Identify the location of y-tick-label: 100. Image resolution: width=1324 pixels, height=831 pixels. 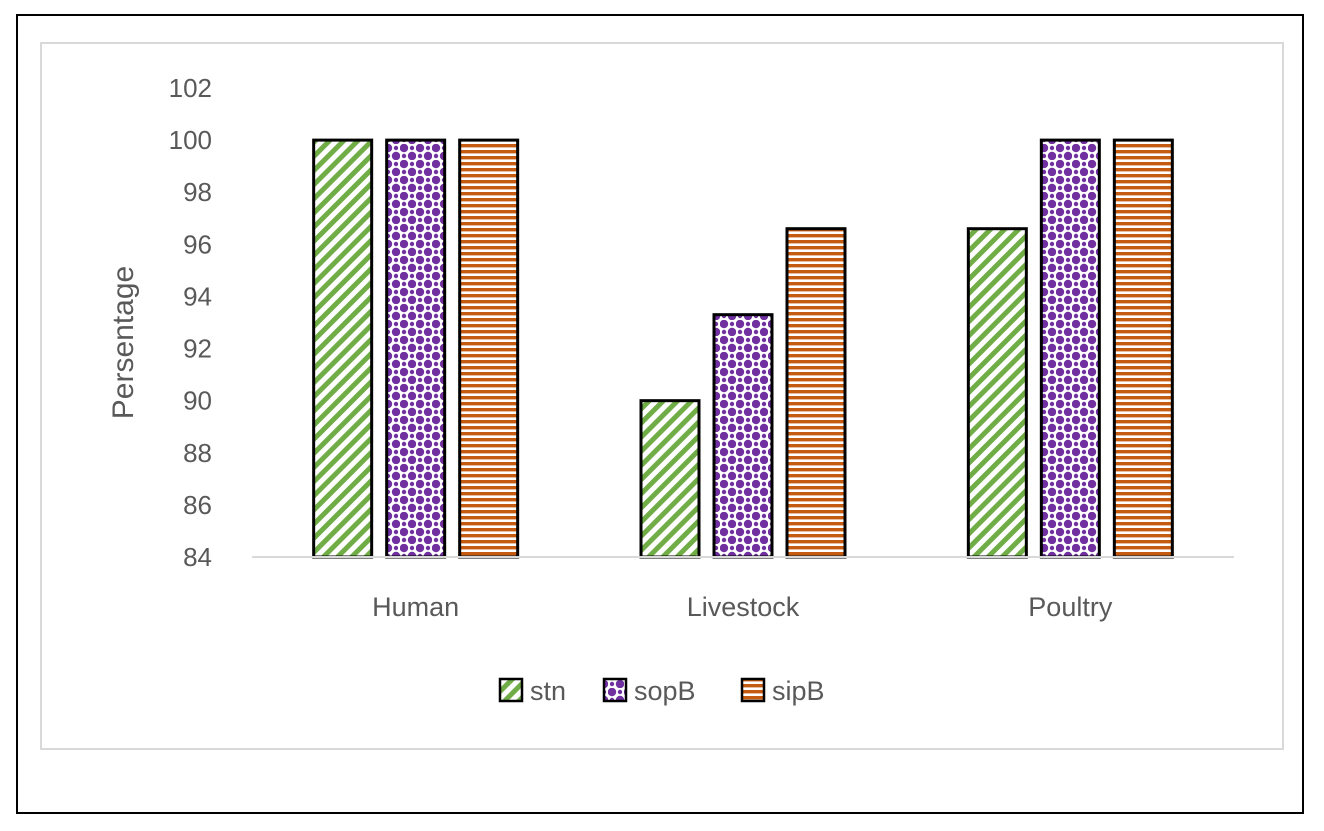
(190, 140).